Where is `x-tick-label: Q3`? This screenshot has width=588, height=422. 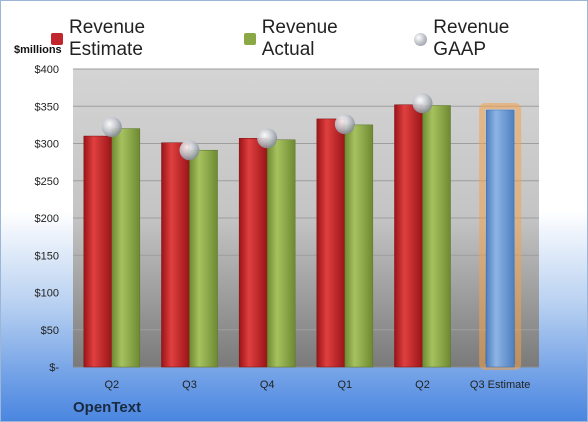
x-tick-label: Q3 is located at coordinates (189, 385).